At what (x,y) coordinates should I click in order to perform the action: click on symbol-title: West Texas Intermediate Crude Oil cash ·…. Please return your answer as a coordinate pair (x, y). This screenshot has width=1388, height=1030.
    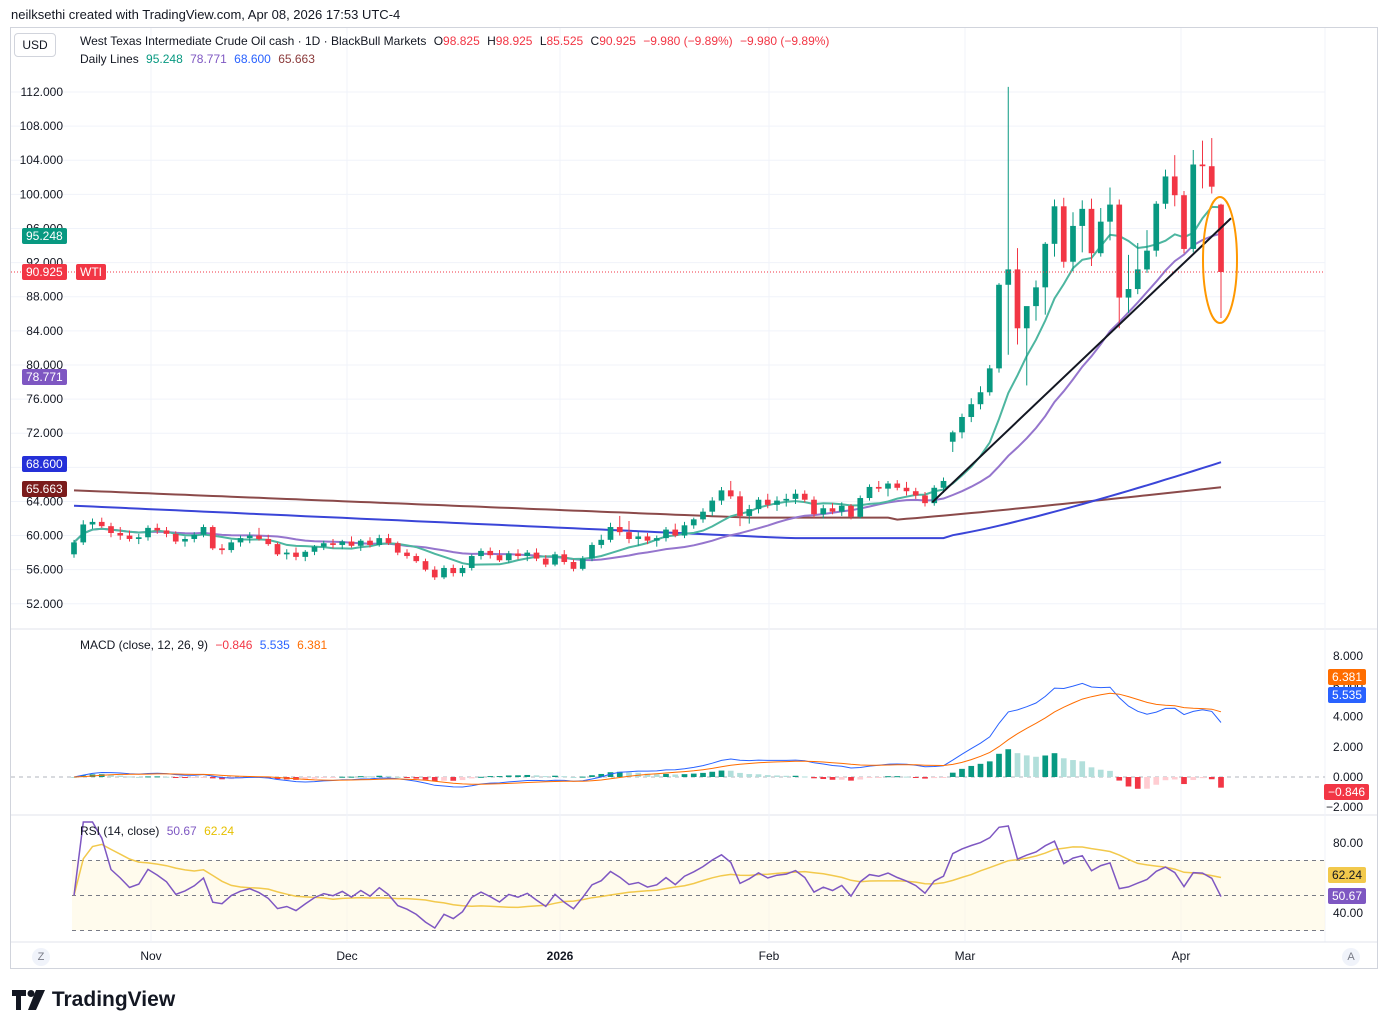
    Looking at the image, I should click on (253, 41).